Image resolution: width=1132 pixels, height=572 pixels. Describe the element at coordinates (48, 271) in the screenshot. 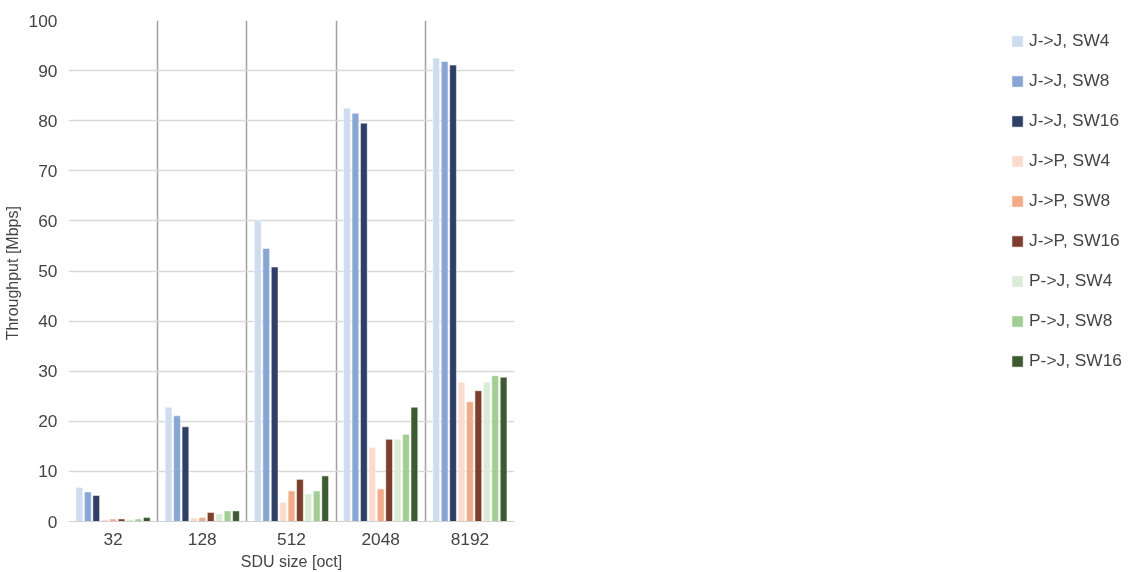

I see `y-tick-label: 50` at that location.